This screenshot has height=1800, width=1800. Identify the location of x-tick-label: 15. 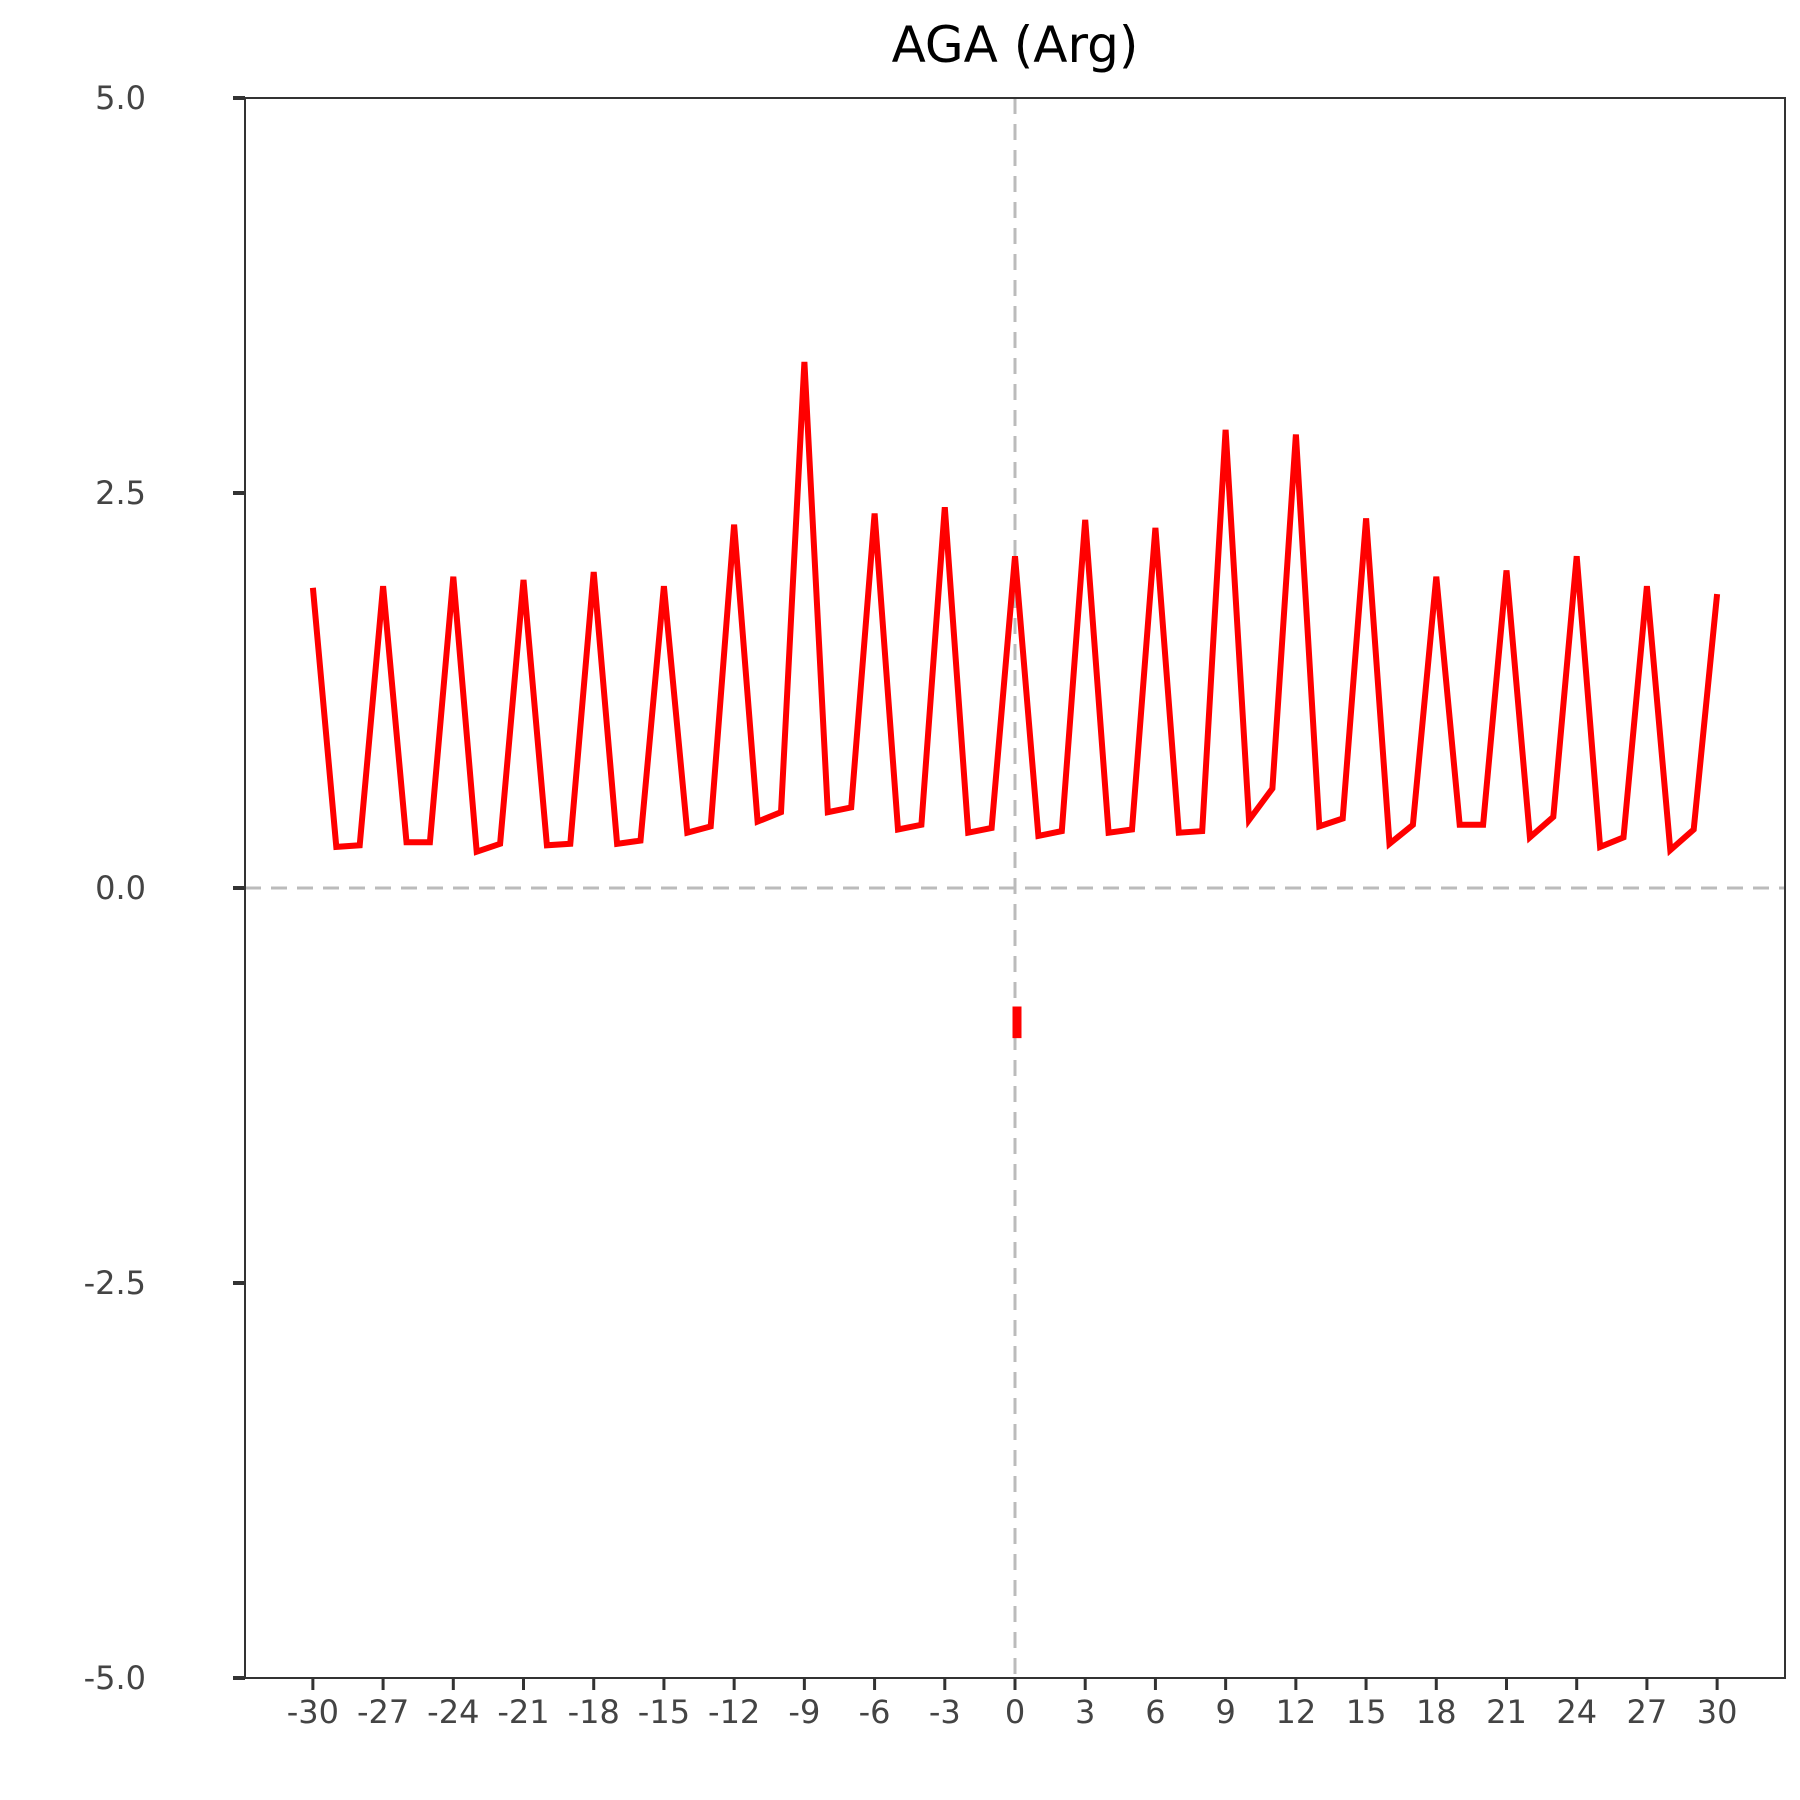
(1366, 1712).